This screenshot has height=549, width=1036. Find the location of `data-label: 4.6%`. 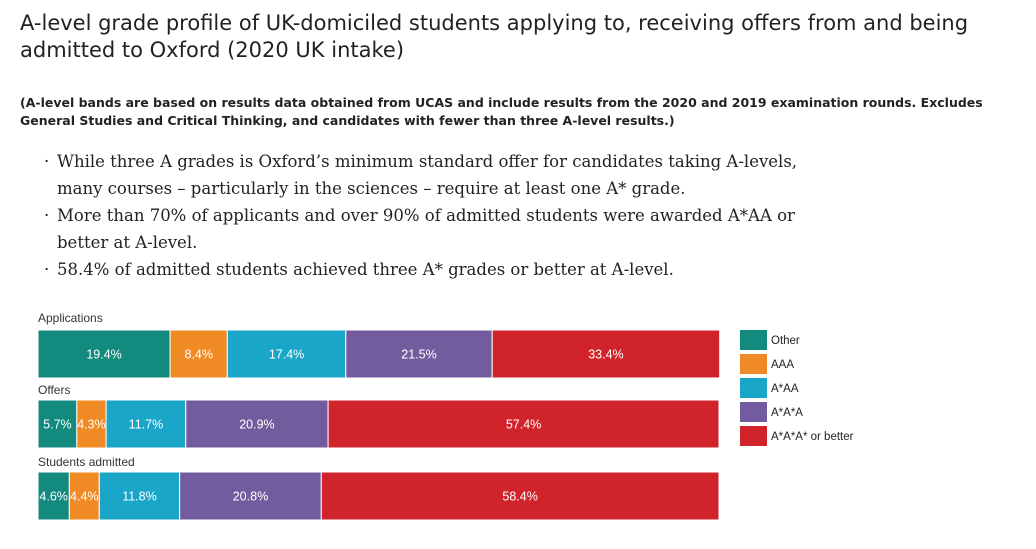

data-label: 4.6% is located at coordinates (53, 497).